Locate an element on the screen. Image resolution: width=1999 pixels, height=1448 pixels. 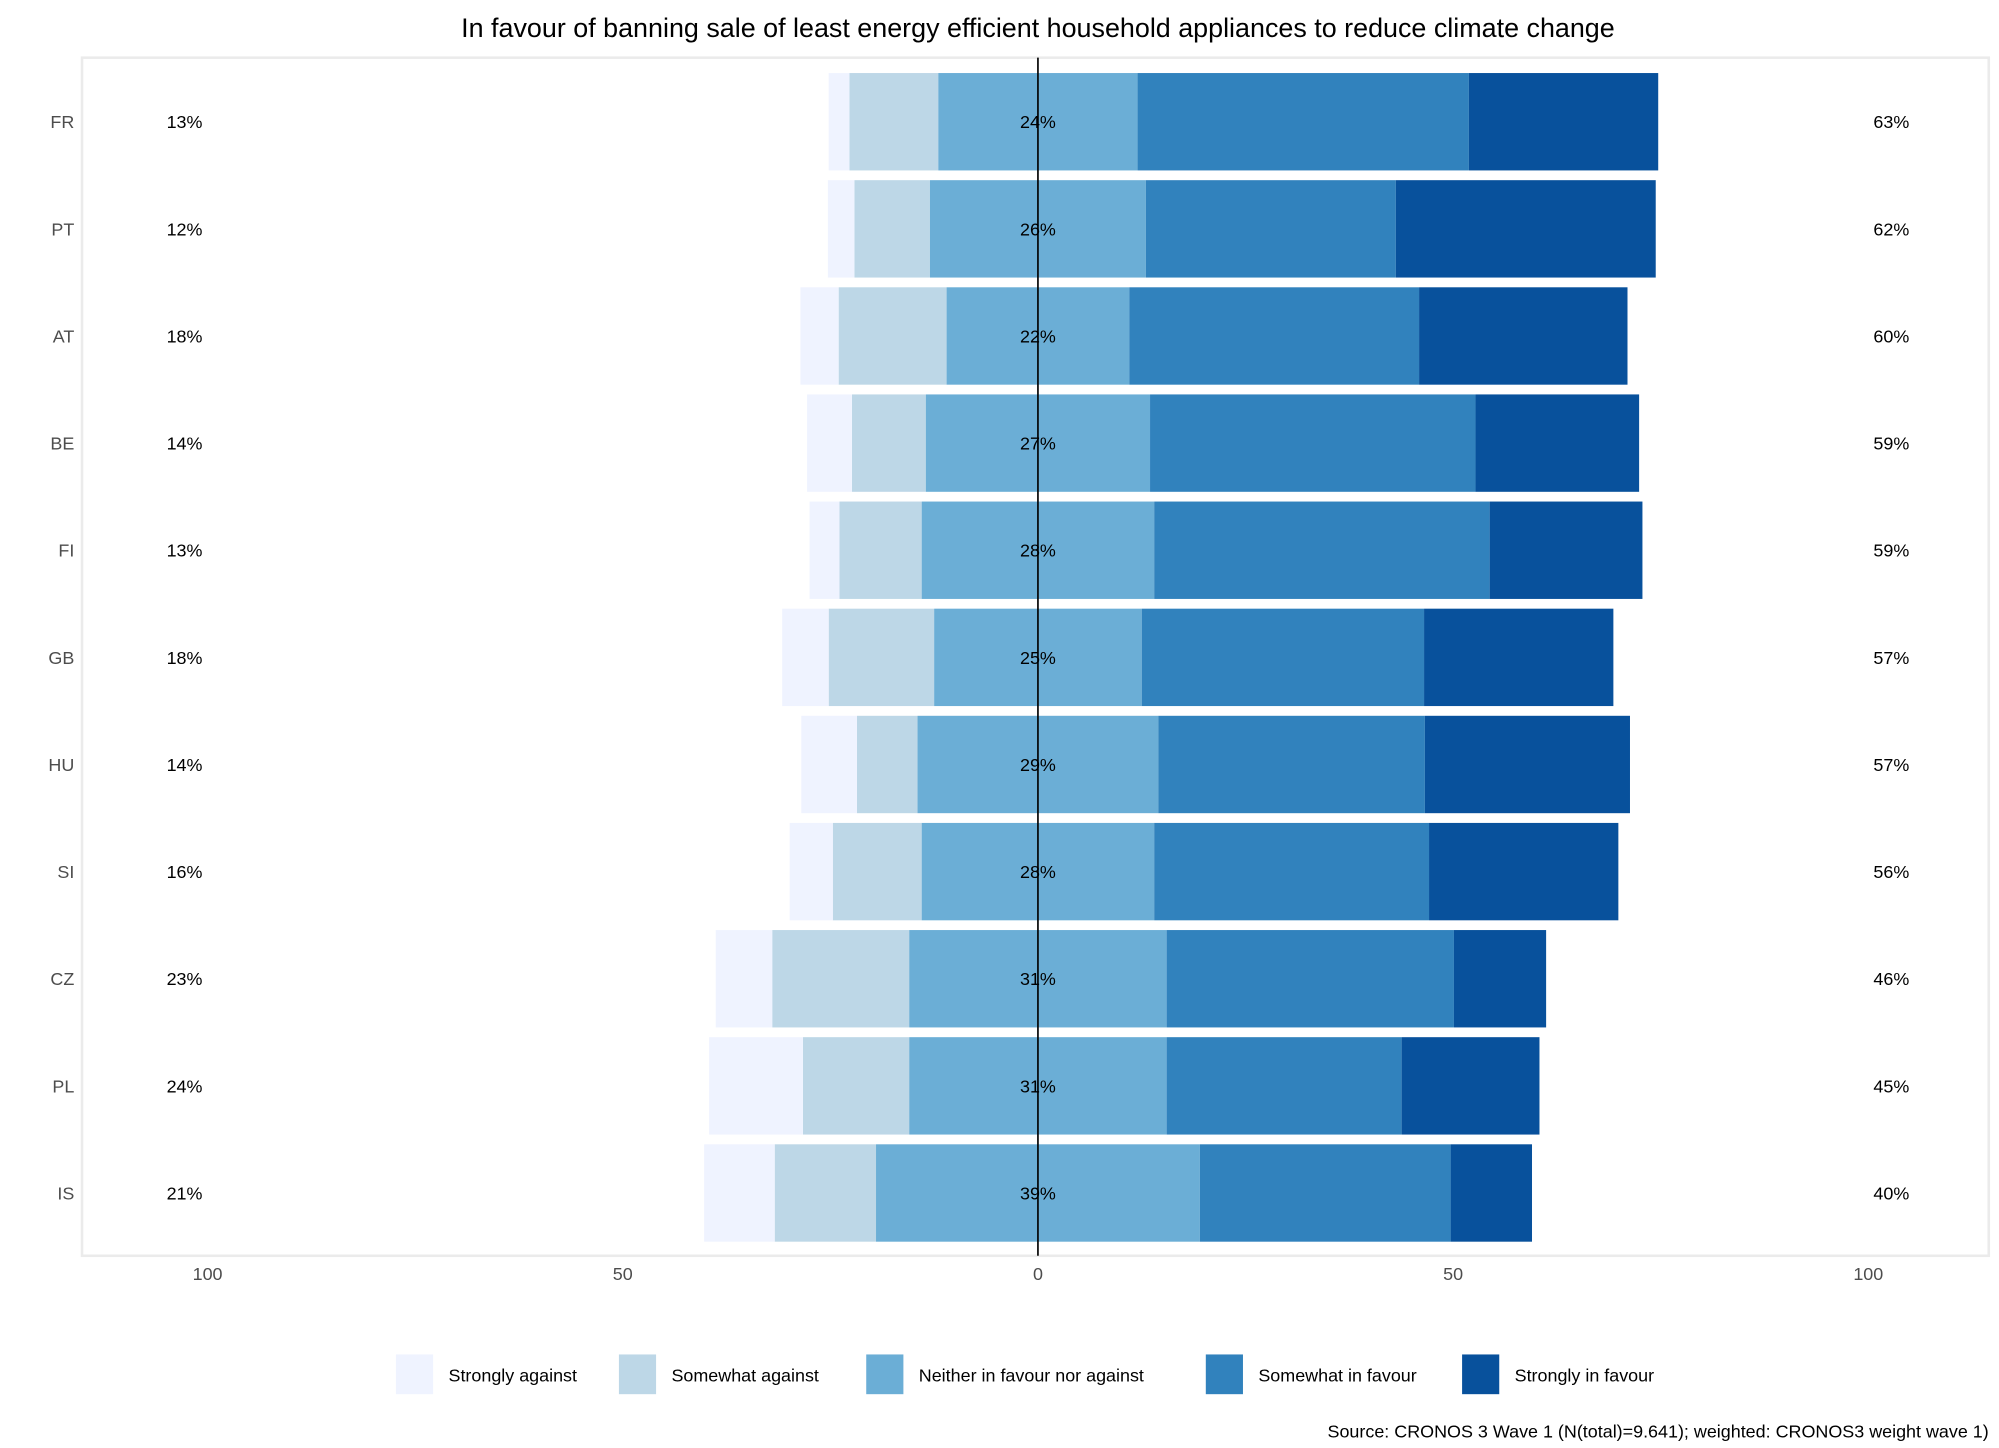
neutral-label: 22% is located at coordinates (1038, 336).